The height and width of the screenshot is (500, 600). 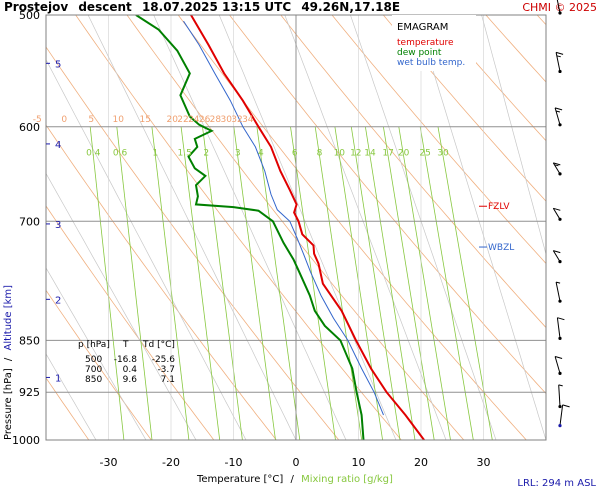 What do you see at coordinates (194, 120) in the screenshot?
I see `isotherm-label: 24` at bounding box center [194, 120].